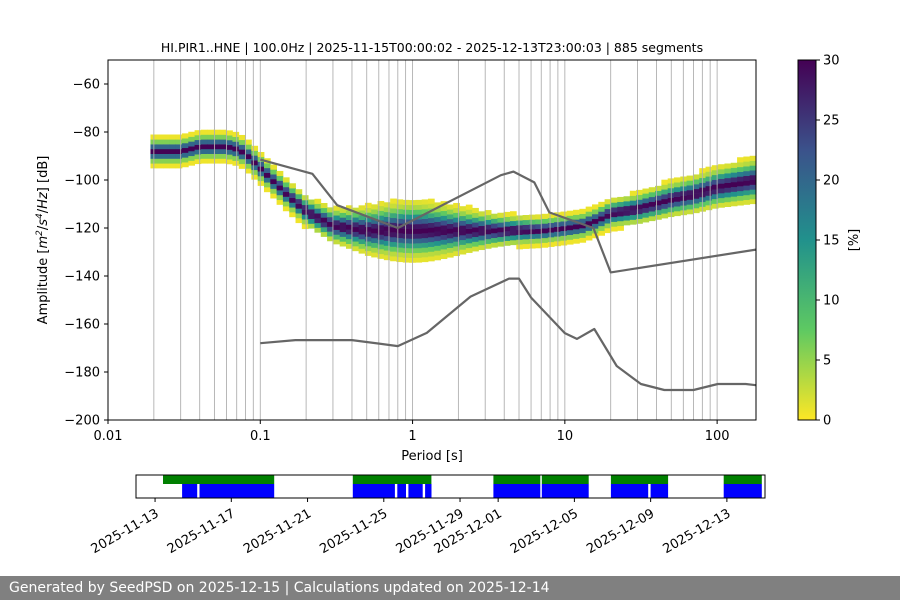 This screenshot has height=600, width=900. What do you see at coordinates (108, 436) in the screenshot?
I see `x-tick-label: 0.01` at bounding box center [108, 436].